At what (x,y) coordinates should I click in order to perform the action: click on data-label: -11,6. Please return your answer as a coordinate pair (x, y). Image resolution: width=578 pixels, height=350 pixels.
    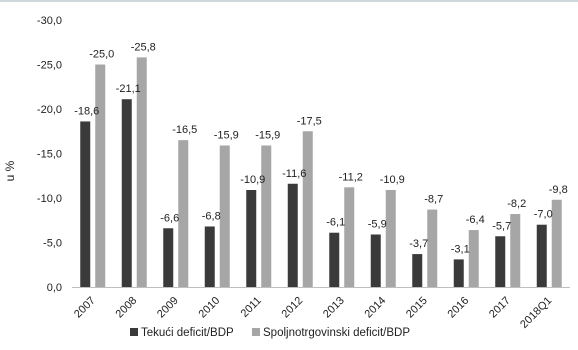
    Looking at the image, I should click on (294, 174).